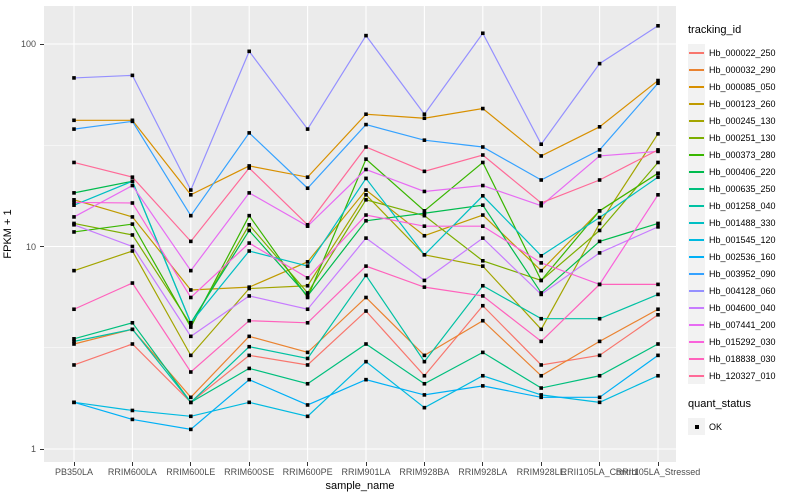 The image size is (800, 500). I want to click on legend-item-label: Hb_000245_130, so click(742, 120).